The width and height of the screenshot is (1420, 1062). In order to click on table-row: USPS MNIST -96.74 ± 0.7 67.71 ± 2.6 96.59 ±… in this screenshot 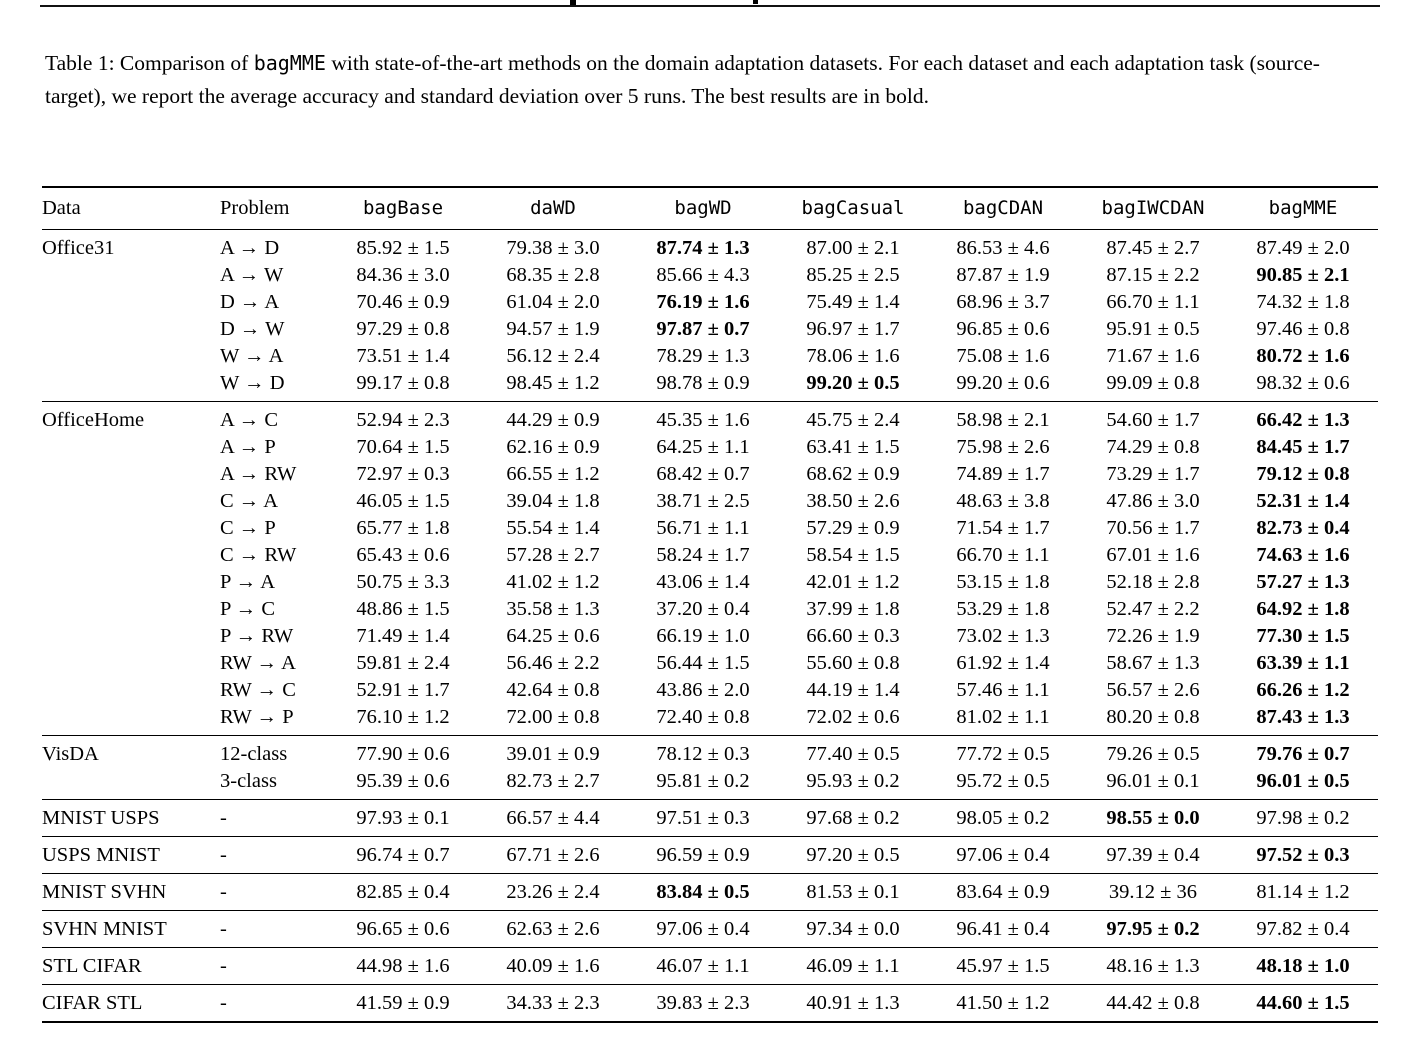, I will do `click(710, 855)`.